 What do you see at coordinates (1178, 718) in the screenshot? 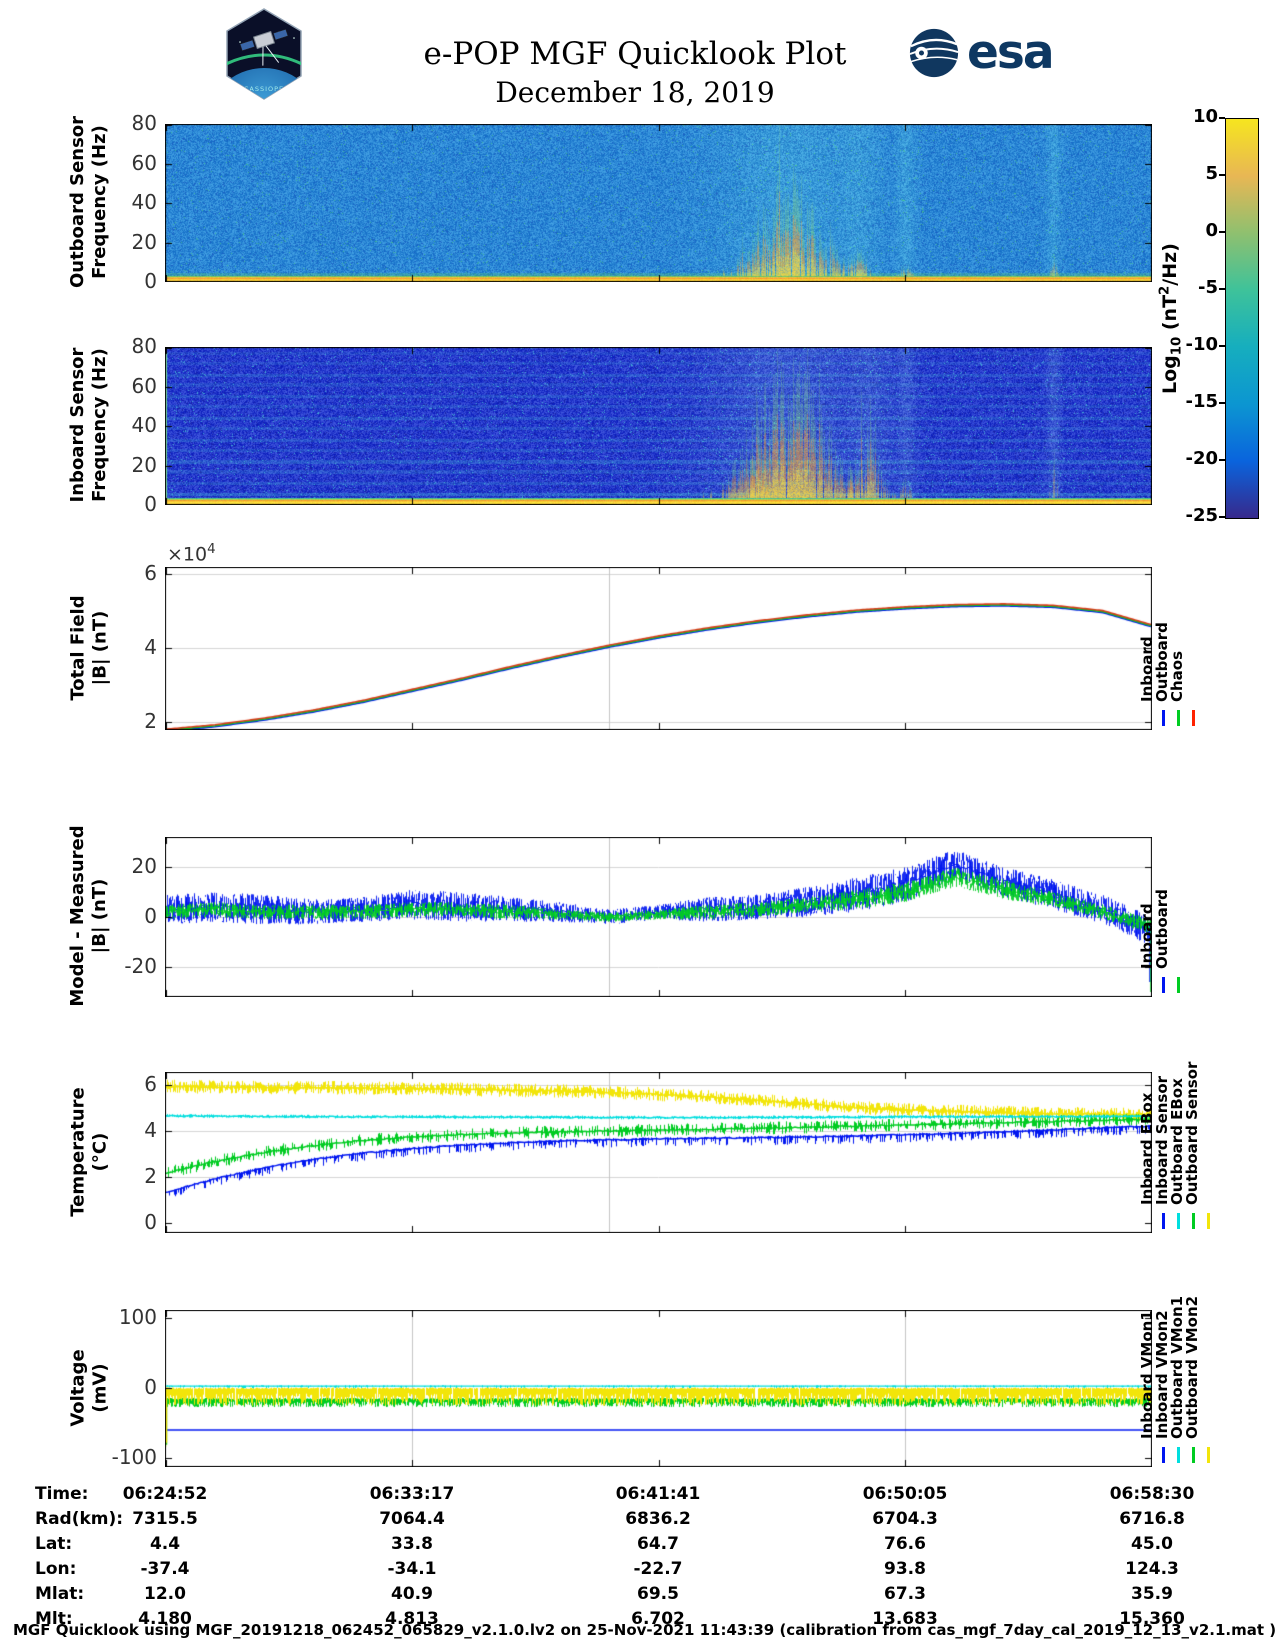
I see `legend-marker-outboard` at bounding box center [1178, 718].